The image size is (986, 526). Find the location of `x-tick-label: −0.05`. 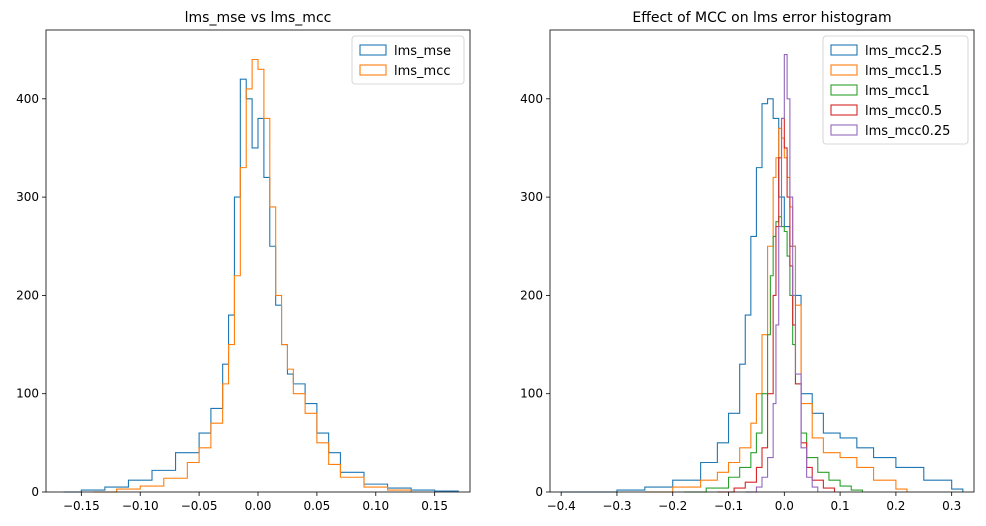

x-tick-label: −0.05 is located at coordinates (199, 506).